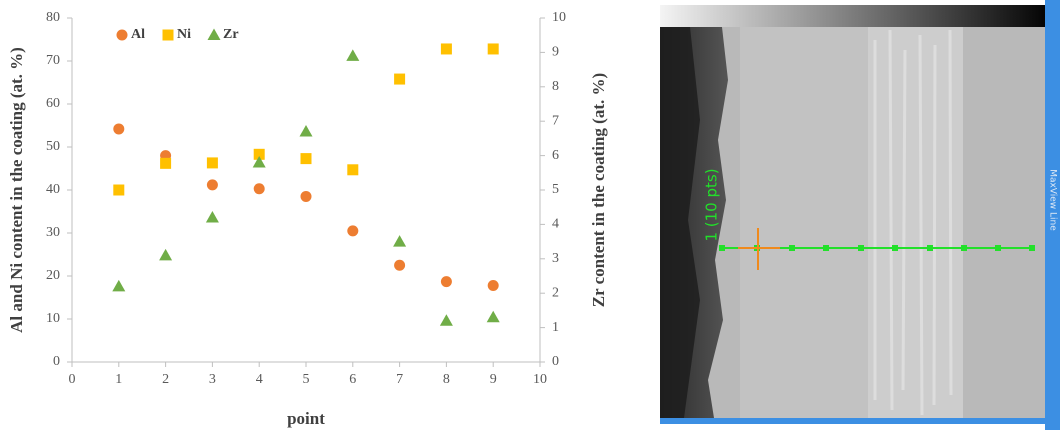  What do you see at coordinates (540, 379) in the screenshot?
I see `x-tick-label: 10` at bounding box center [540, 379].